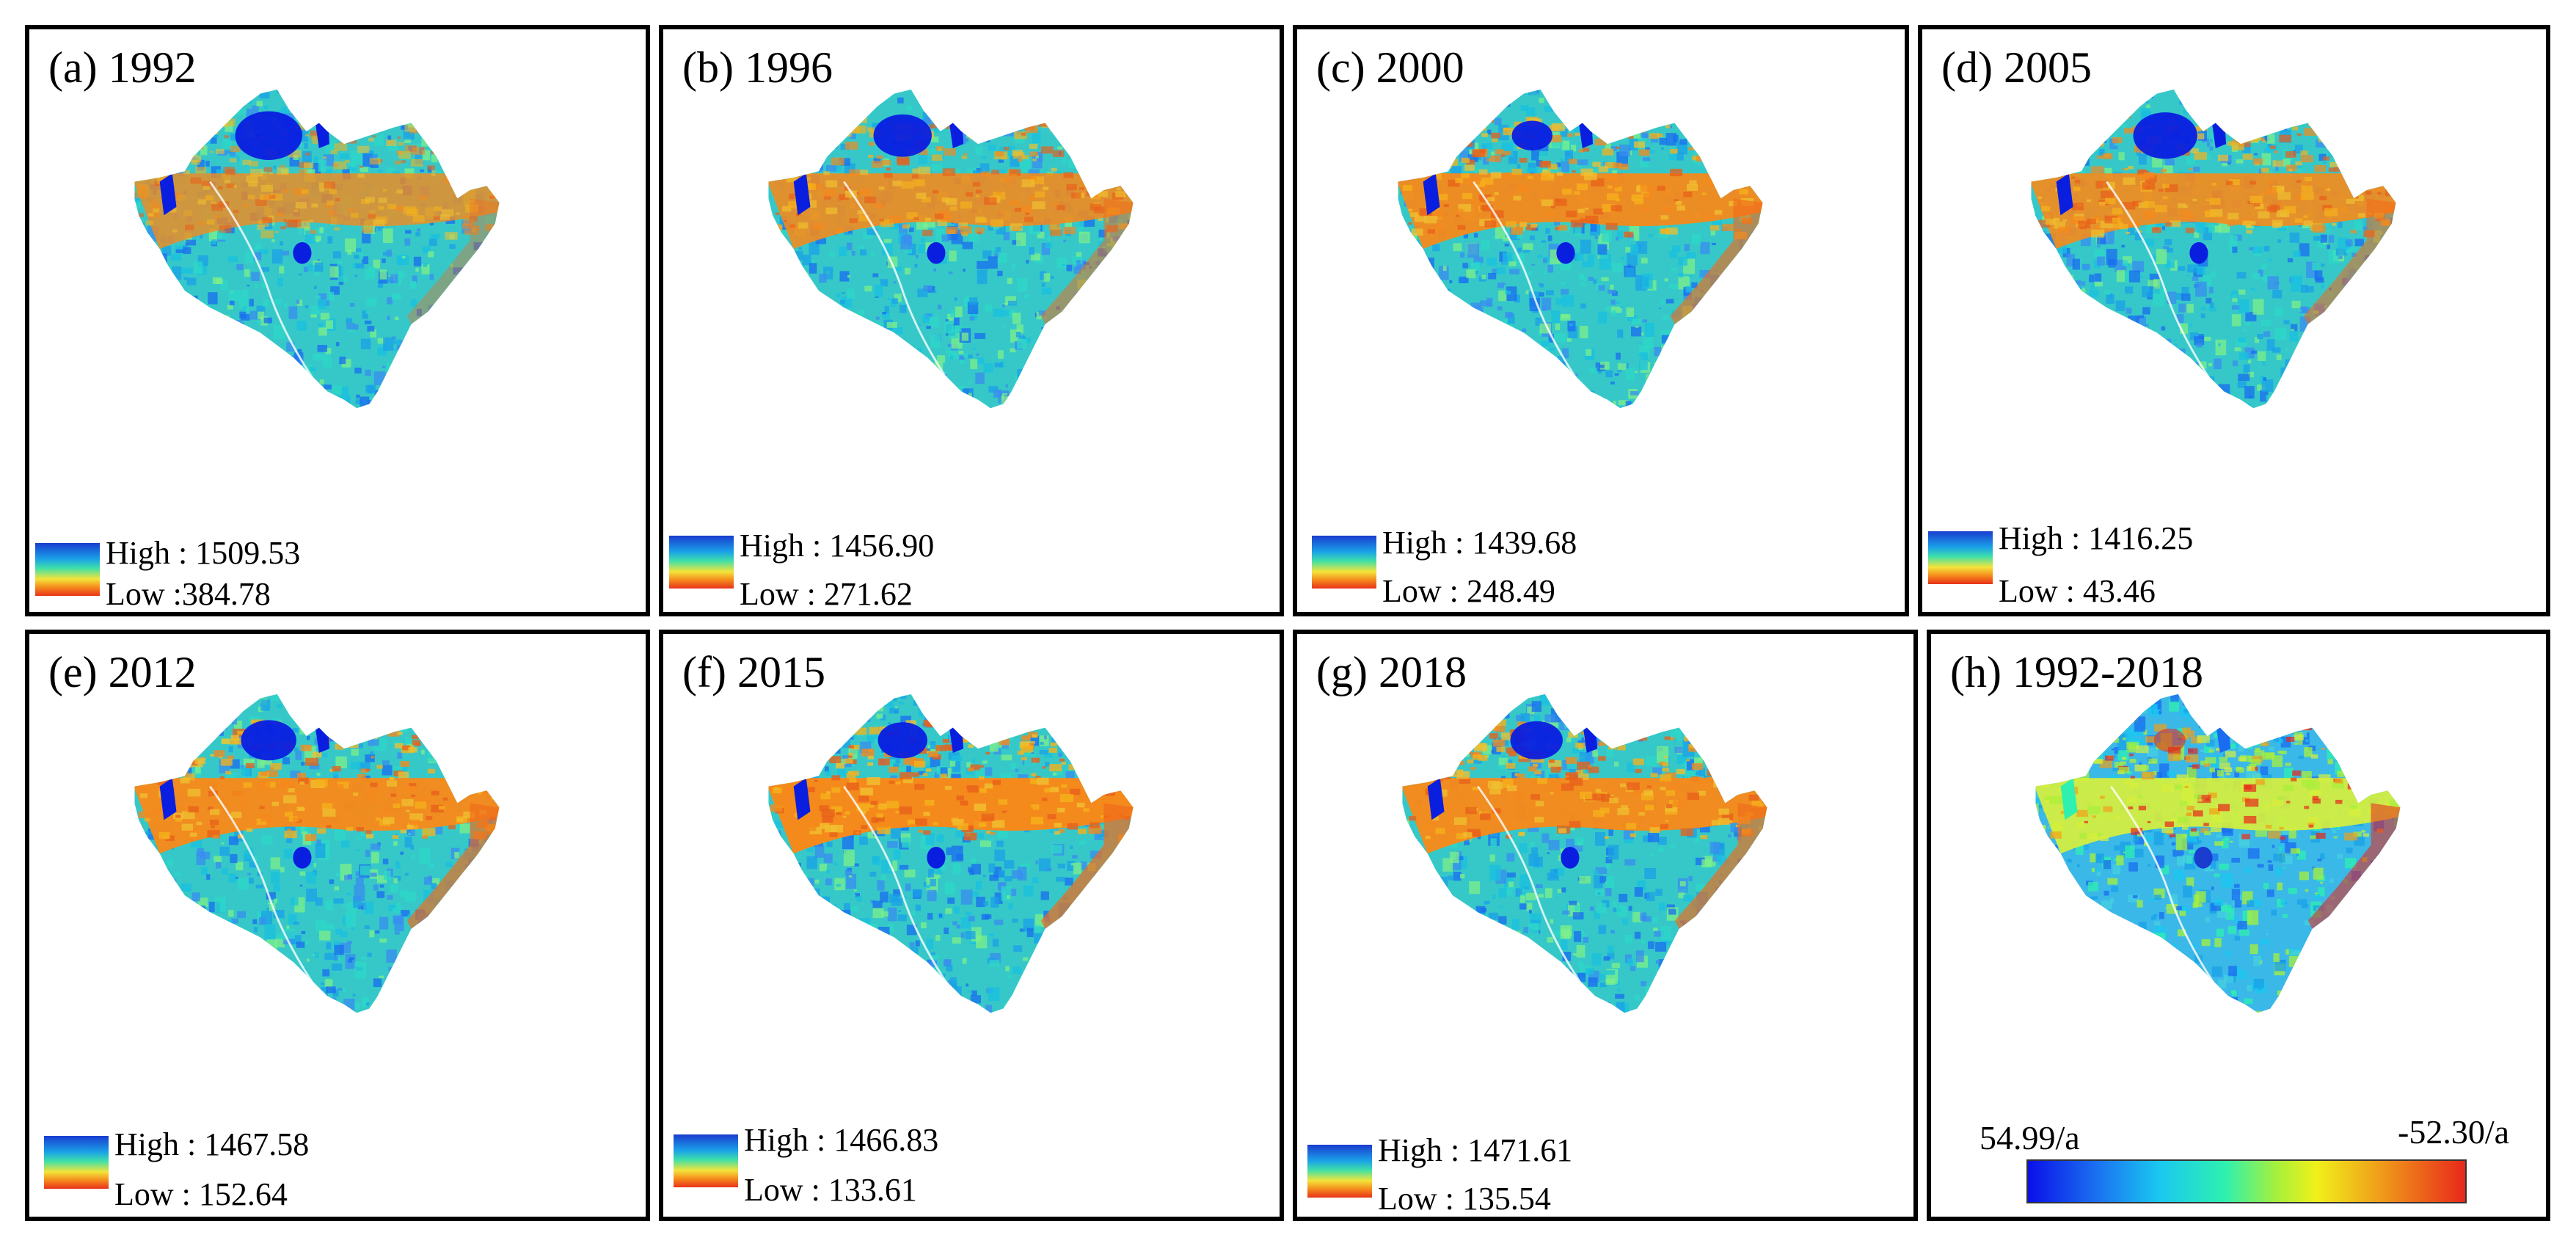  Describe the element at coordinates (201, 1194) in the screenshot. I see `legend-low-label: Low : 152.64` at that location.